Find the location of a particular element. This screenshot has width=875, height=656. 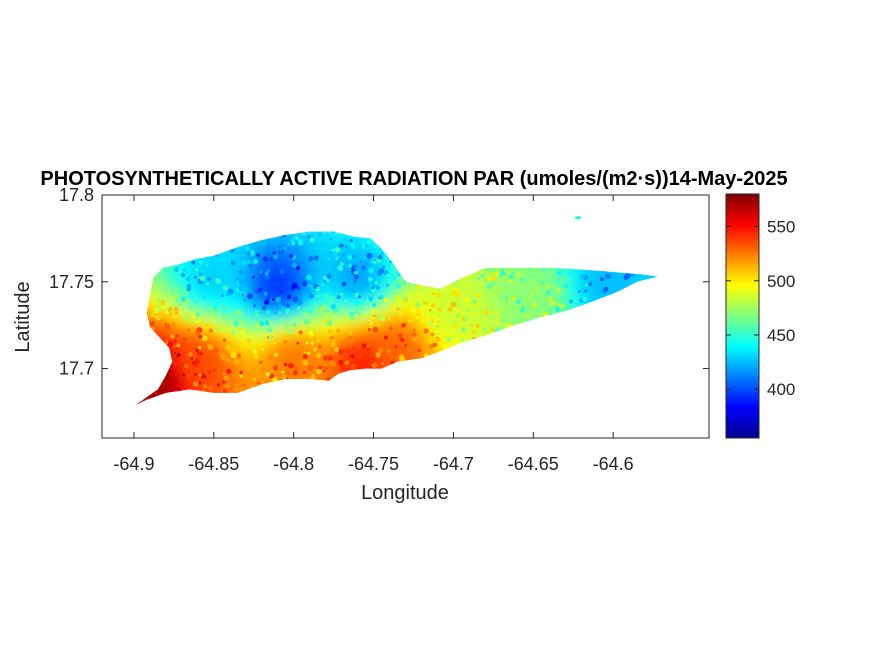

y-axis-label: Latitude is located at coordinates (23, 316).